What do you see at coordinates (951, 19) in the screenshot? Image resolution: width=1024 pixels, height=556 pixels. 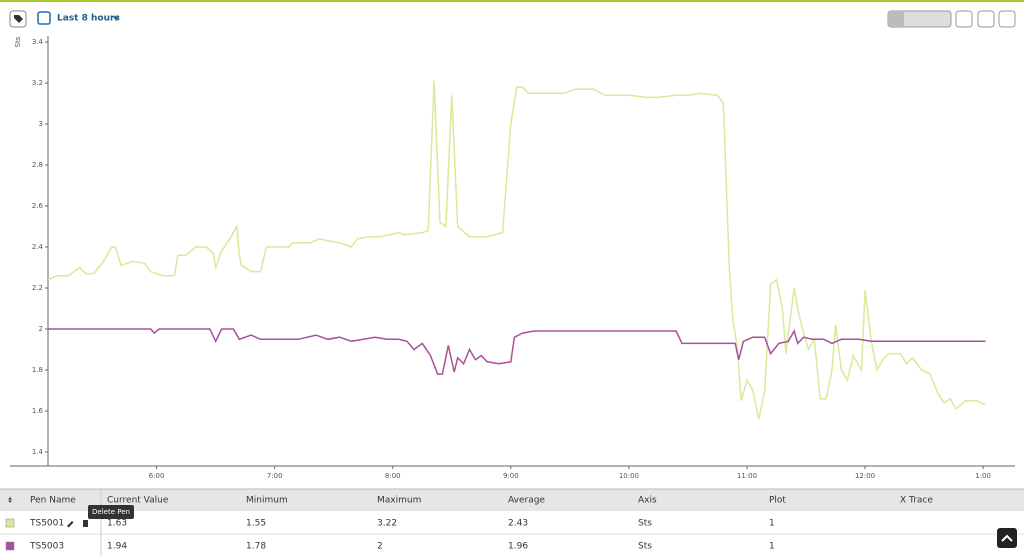 I see `toolbar-right` at bounding box center [951, 19].